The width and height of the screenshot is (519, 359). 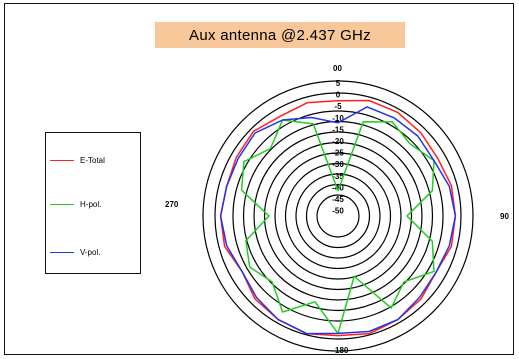 I want to click on radial-tick-label: 0, so click(x=338, y=95).